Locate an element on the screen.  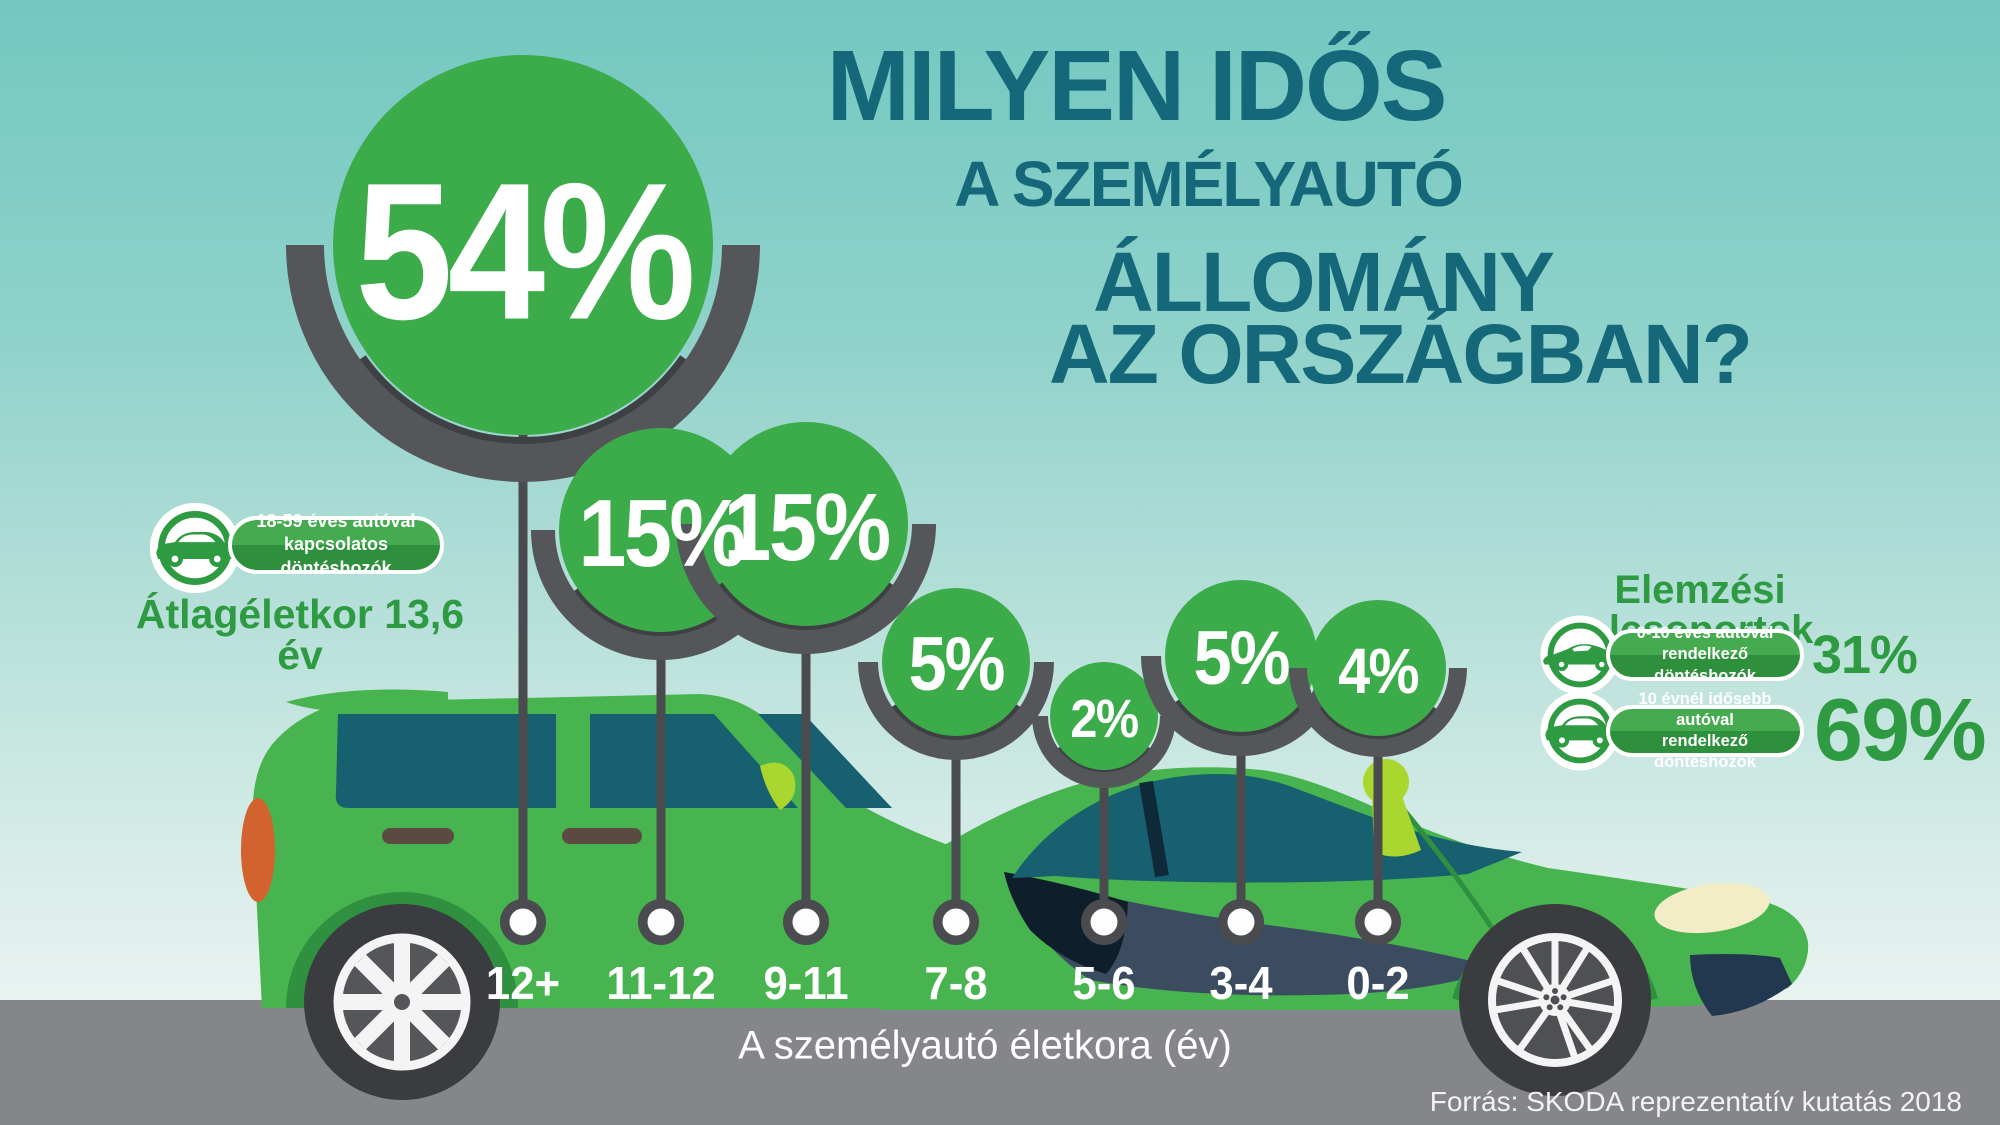
pin-label-3-4: 3-4 is located at coordinates (1241, 983).